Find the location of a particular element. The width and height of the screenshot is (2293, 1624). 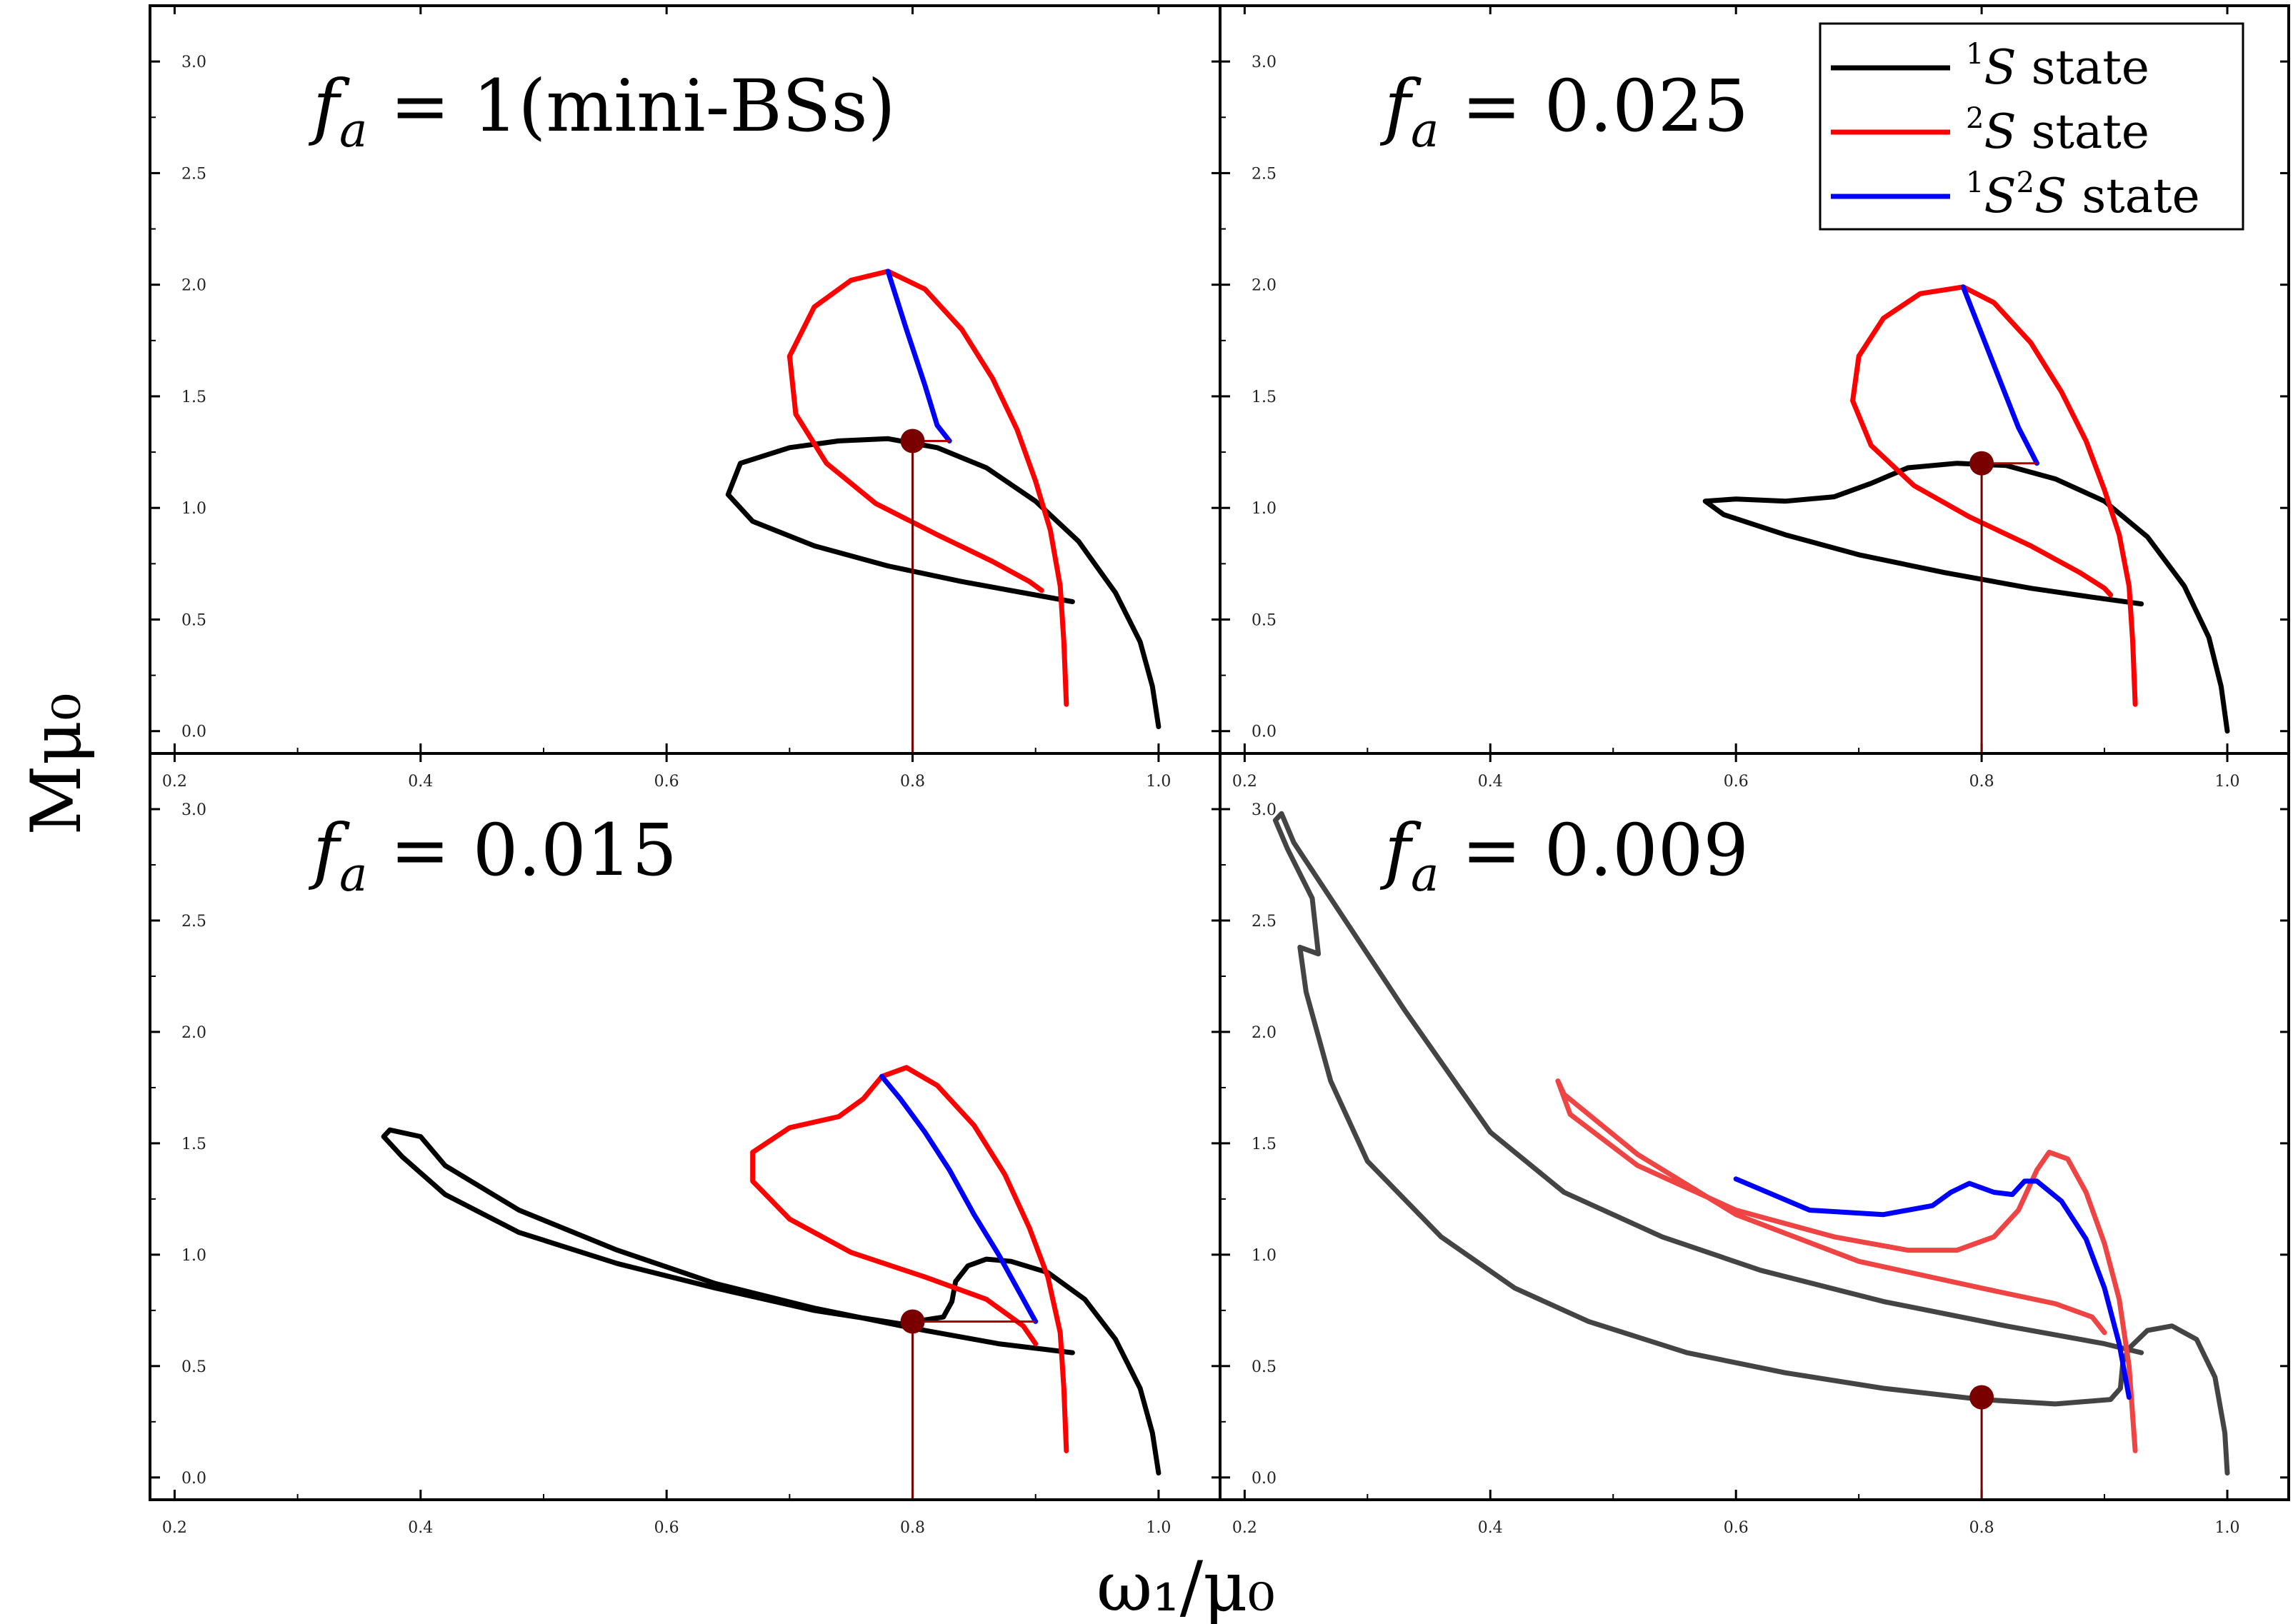

y-axis-label-text: Mμ₀ is located at coordinates (56, 764).